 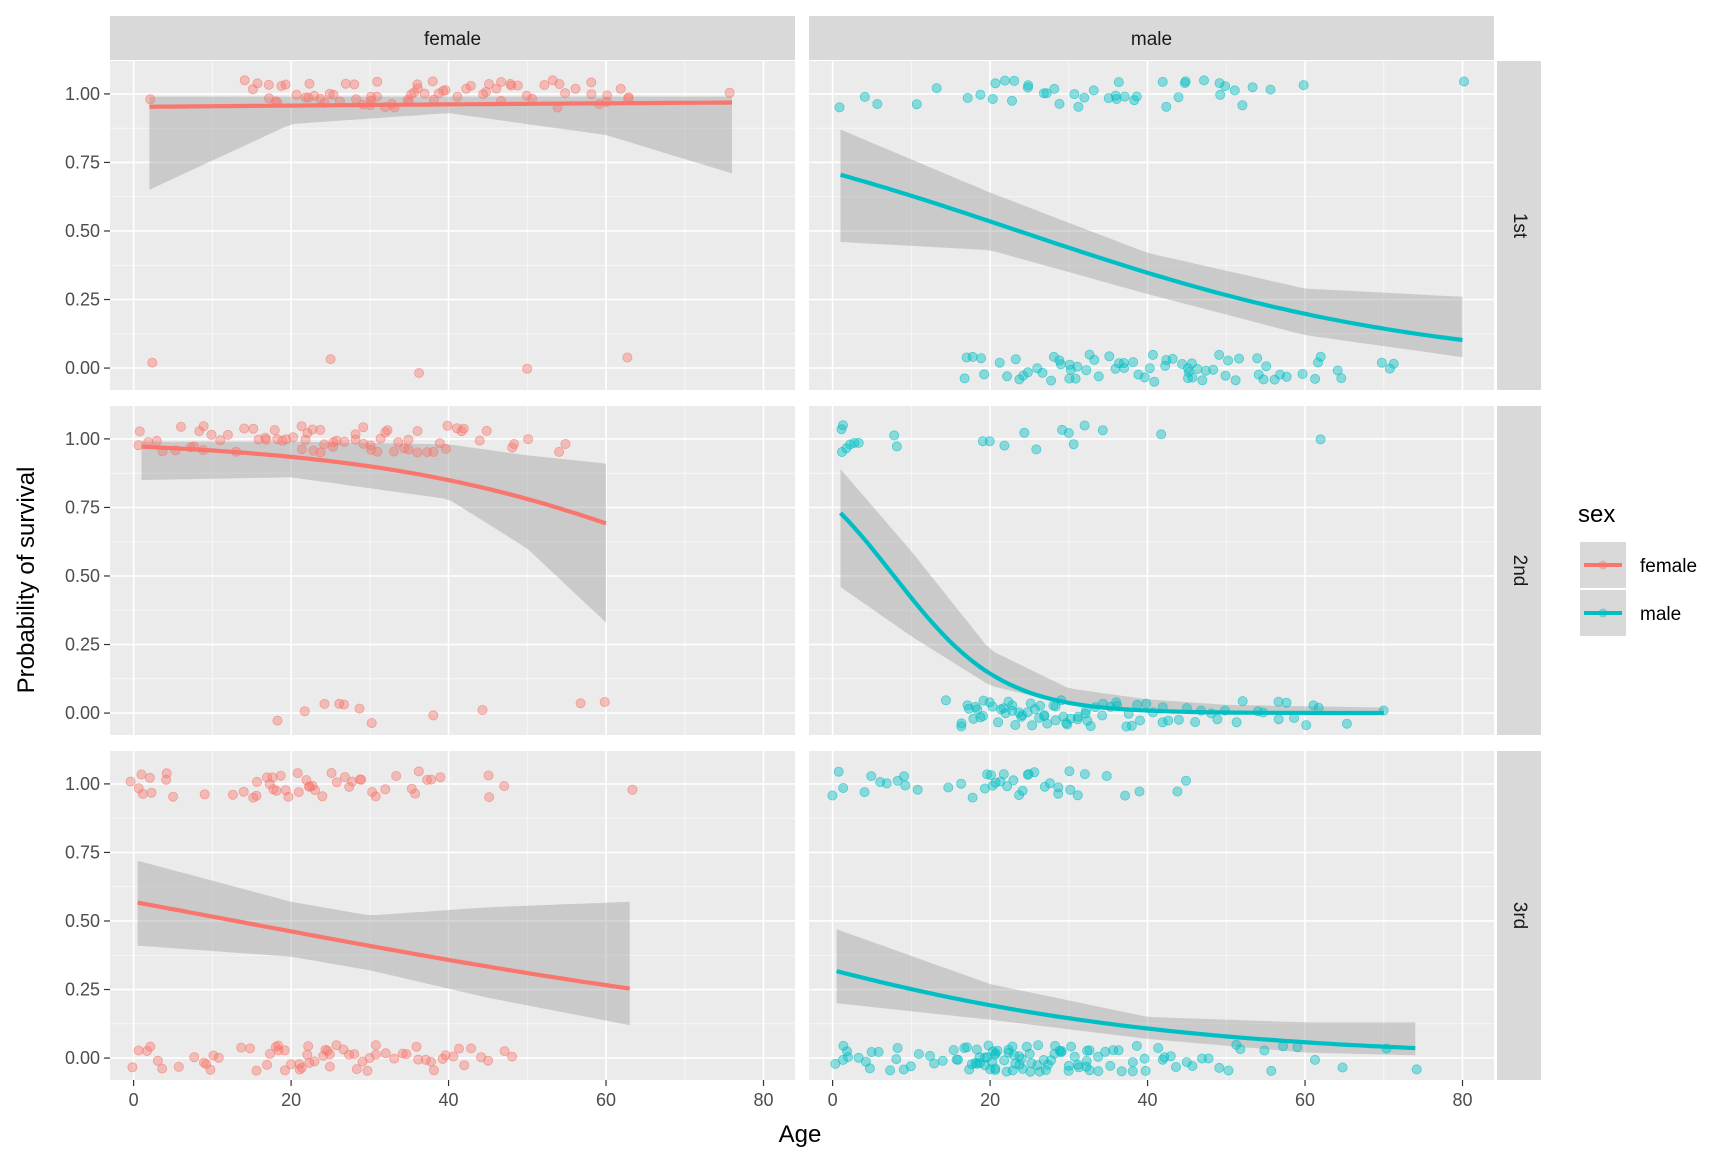 What do you see at coordinates (134, 1100) in the screenshot?
I see `x-tick-label: 0` at bounding box center [134, 1100].